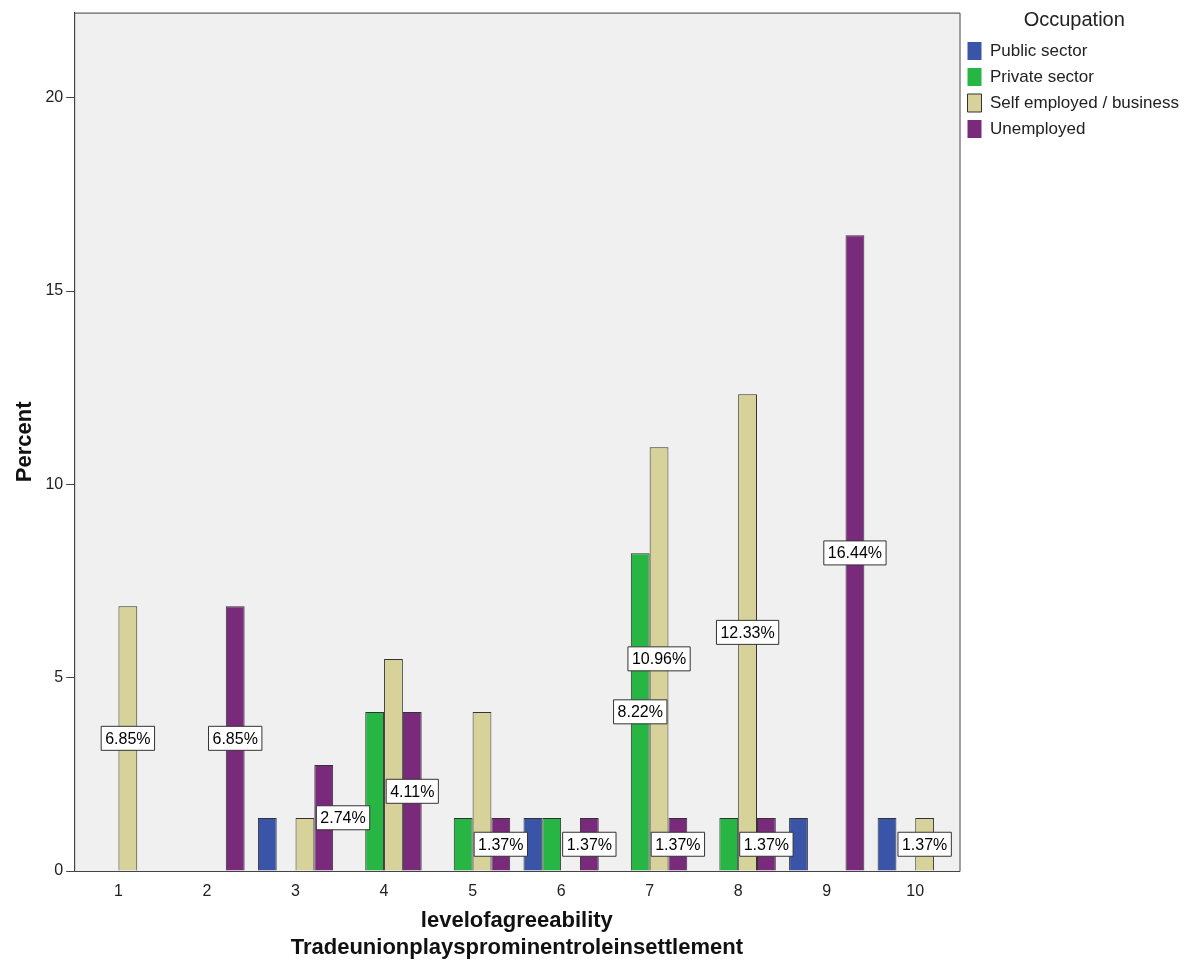 This screenshot has height=973, width=1197. Describe the element at coordinates (1042, 76) in the screenshot. I see `legend-label: Private sector` at that location.